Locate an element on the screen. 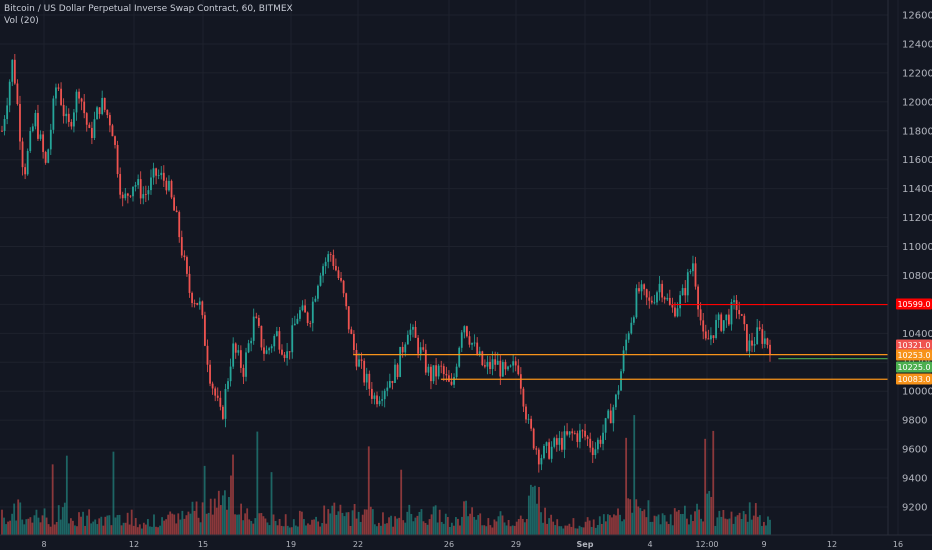 The height and width of the screenshot is (550, 932). y-tick-label: 9400 is located at coordinates (914, 479).